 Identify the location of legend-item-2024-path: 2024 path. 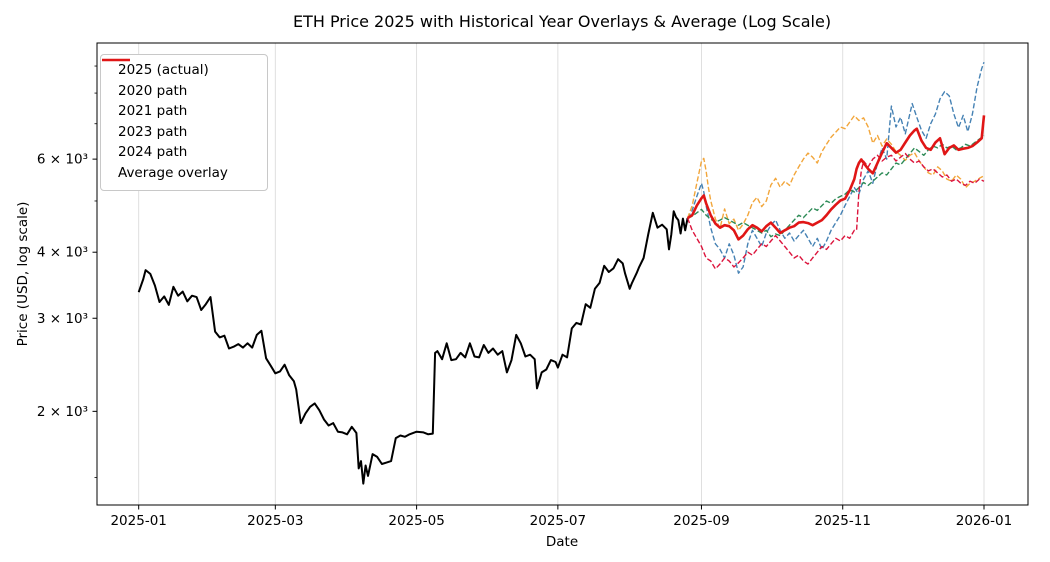
(179, 111).